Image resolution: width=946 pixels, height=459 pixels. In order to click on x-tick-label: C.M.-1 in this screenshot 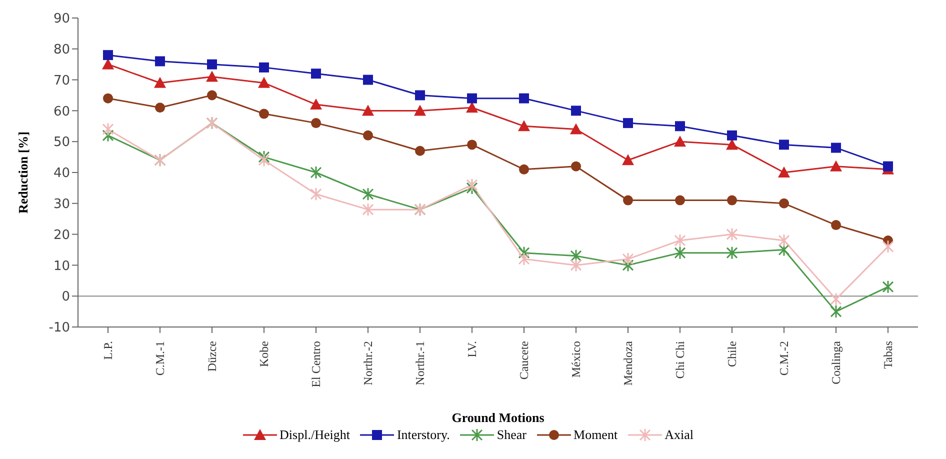, I will do `click(160, 358)`.